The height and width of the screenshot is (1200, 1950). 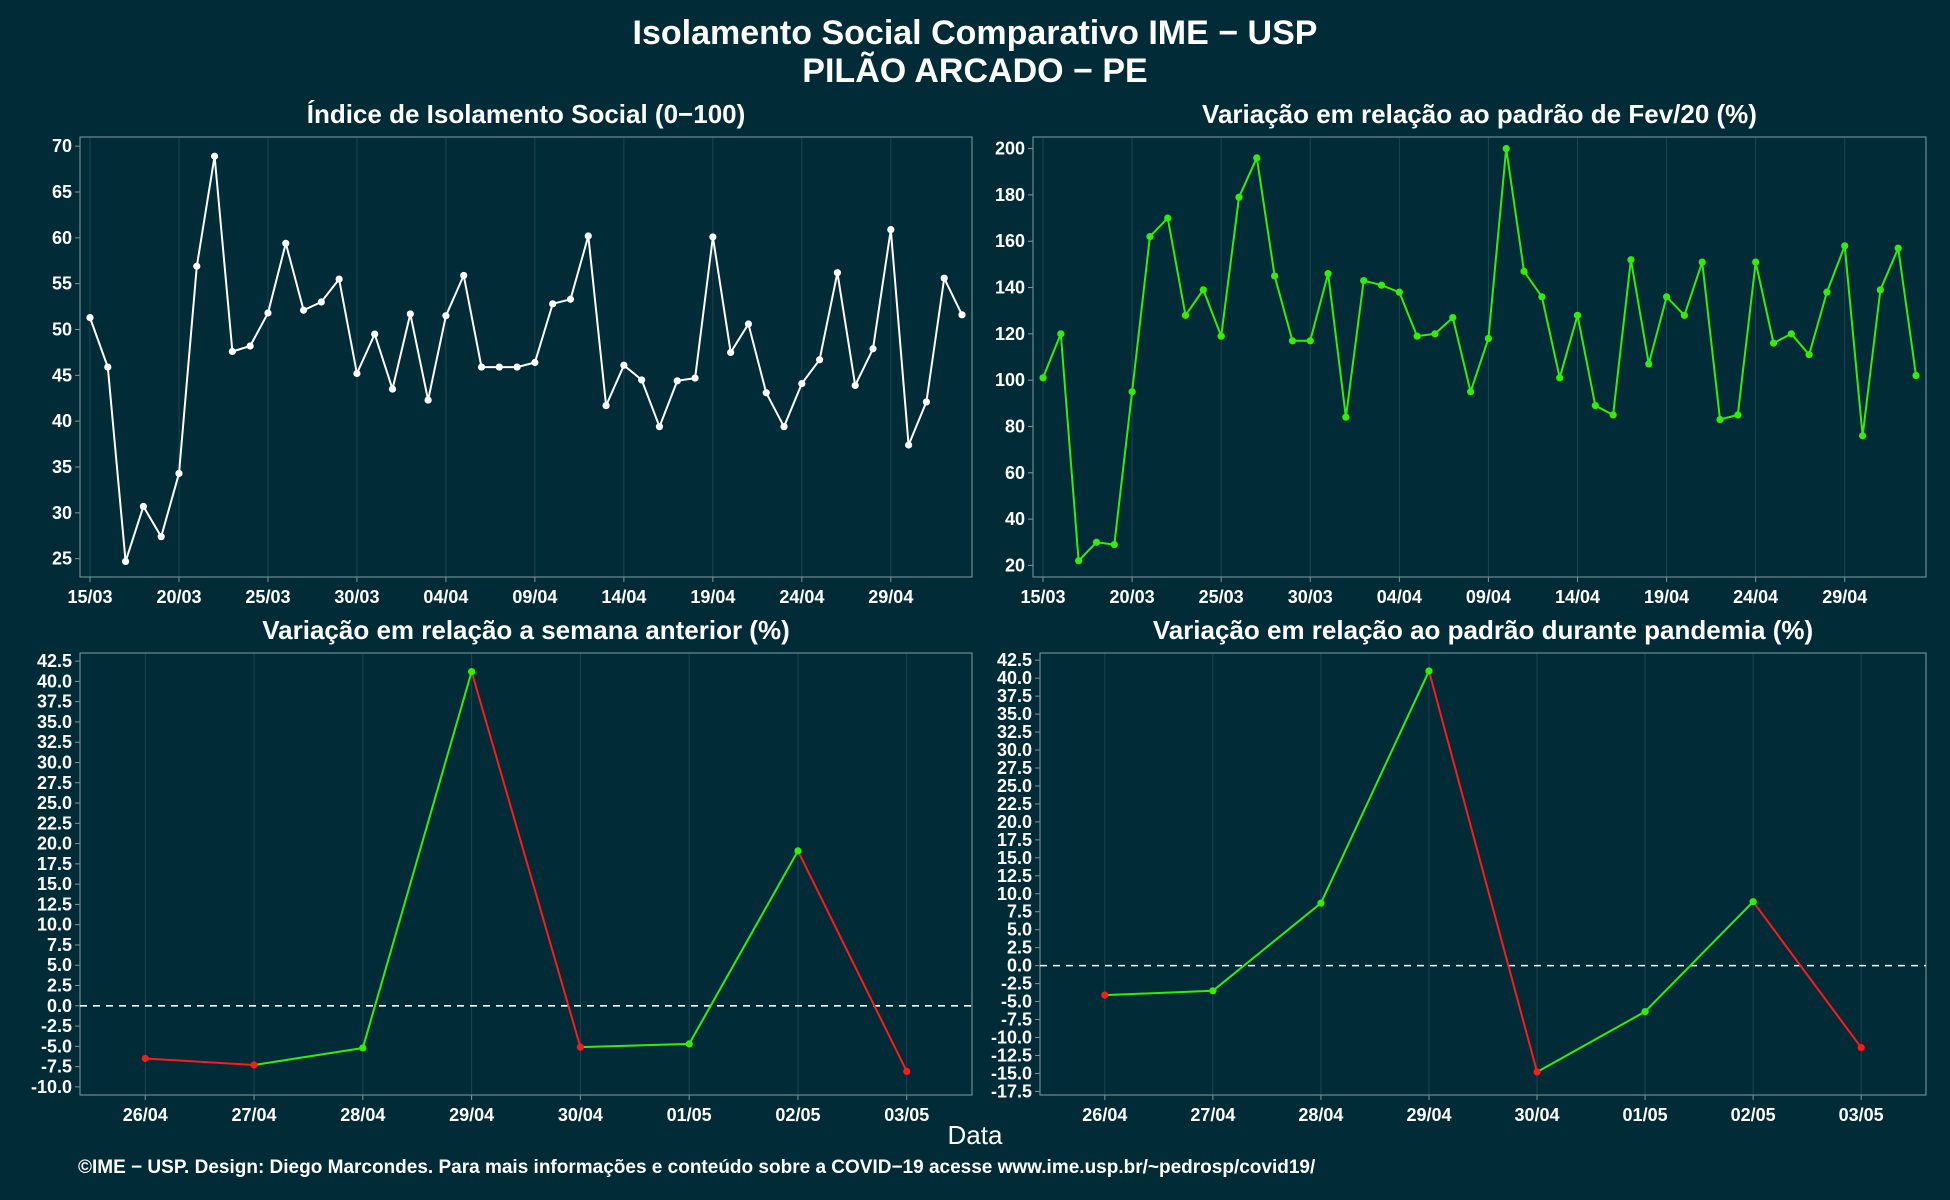 I want to click on x-tick-label: 30/04, so click(x=1537, y=1115).